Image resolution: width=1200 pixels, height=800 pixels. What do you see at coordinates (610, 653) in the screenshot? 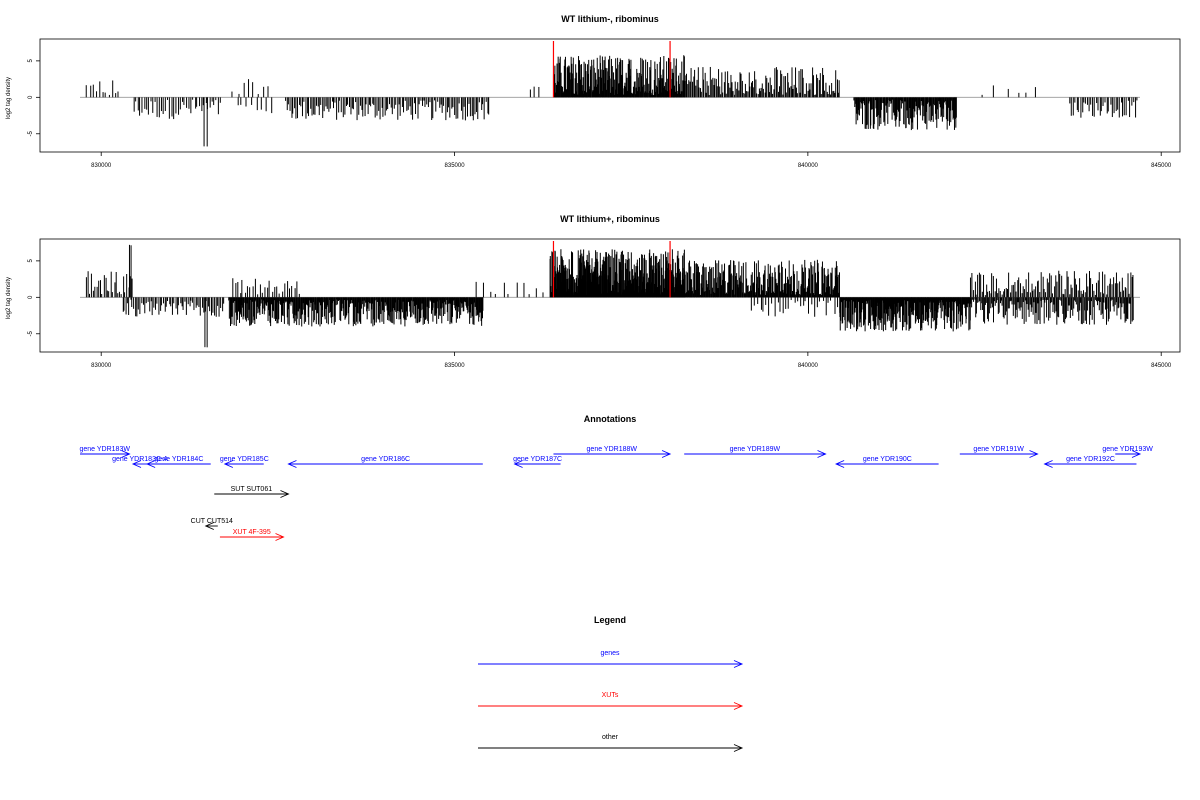
I see `legend-label: genes` at bounding box center [610, 653].